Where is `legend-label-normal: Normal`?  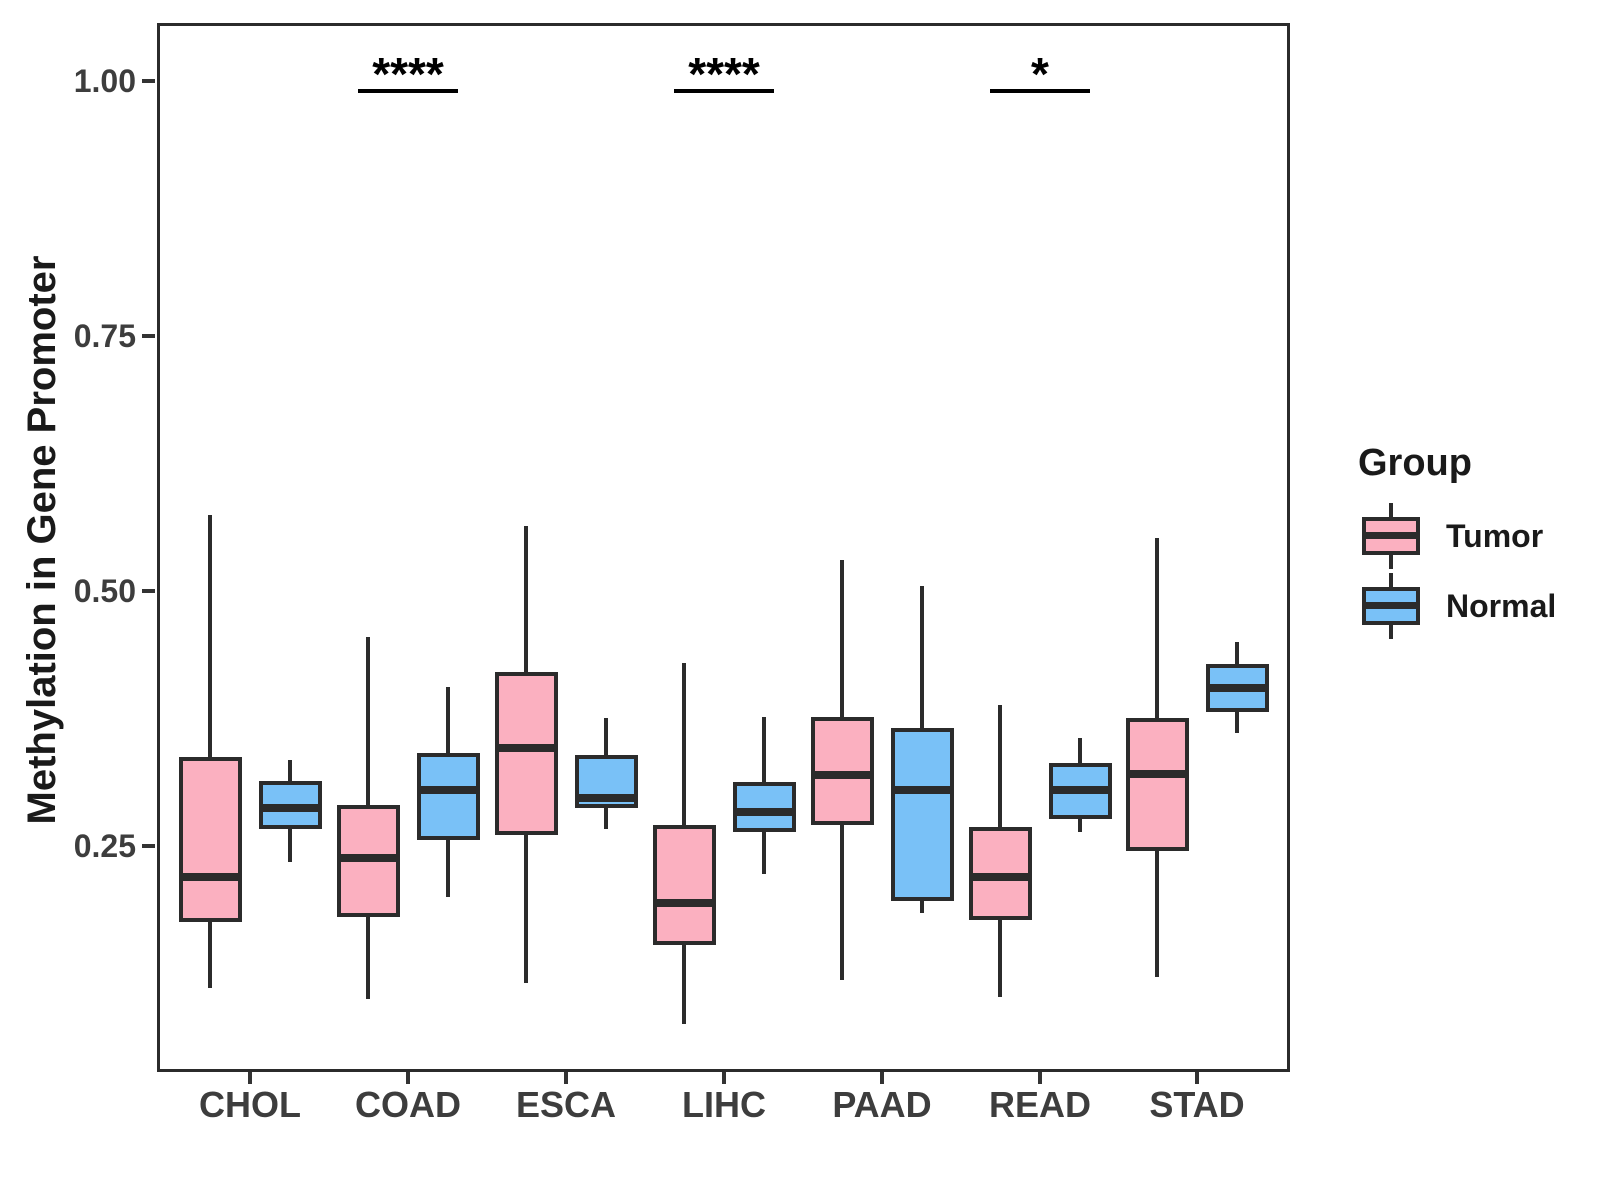
legend-label-normal: Normal is located at coordinates (1501, 605).